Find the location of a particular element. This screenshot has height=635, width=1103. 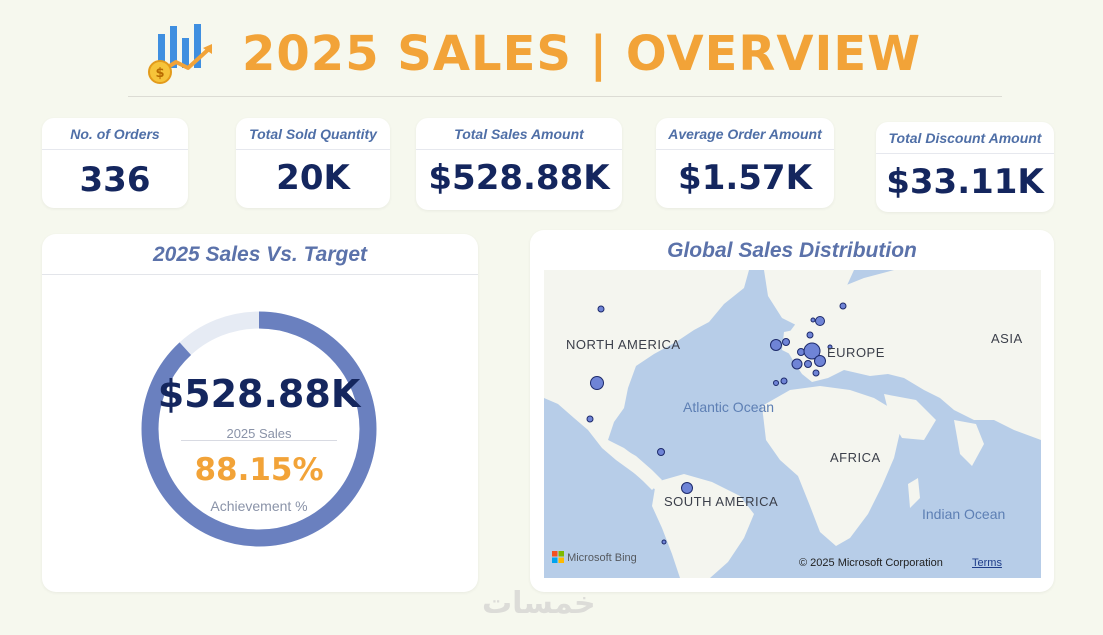

watermark: خمسات is located at coordinates (539, 603).